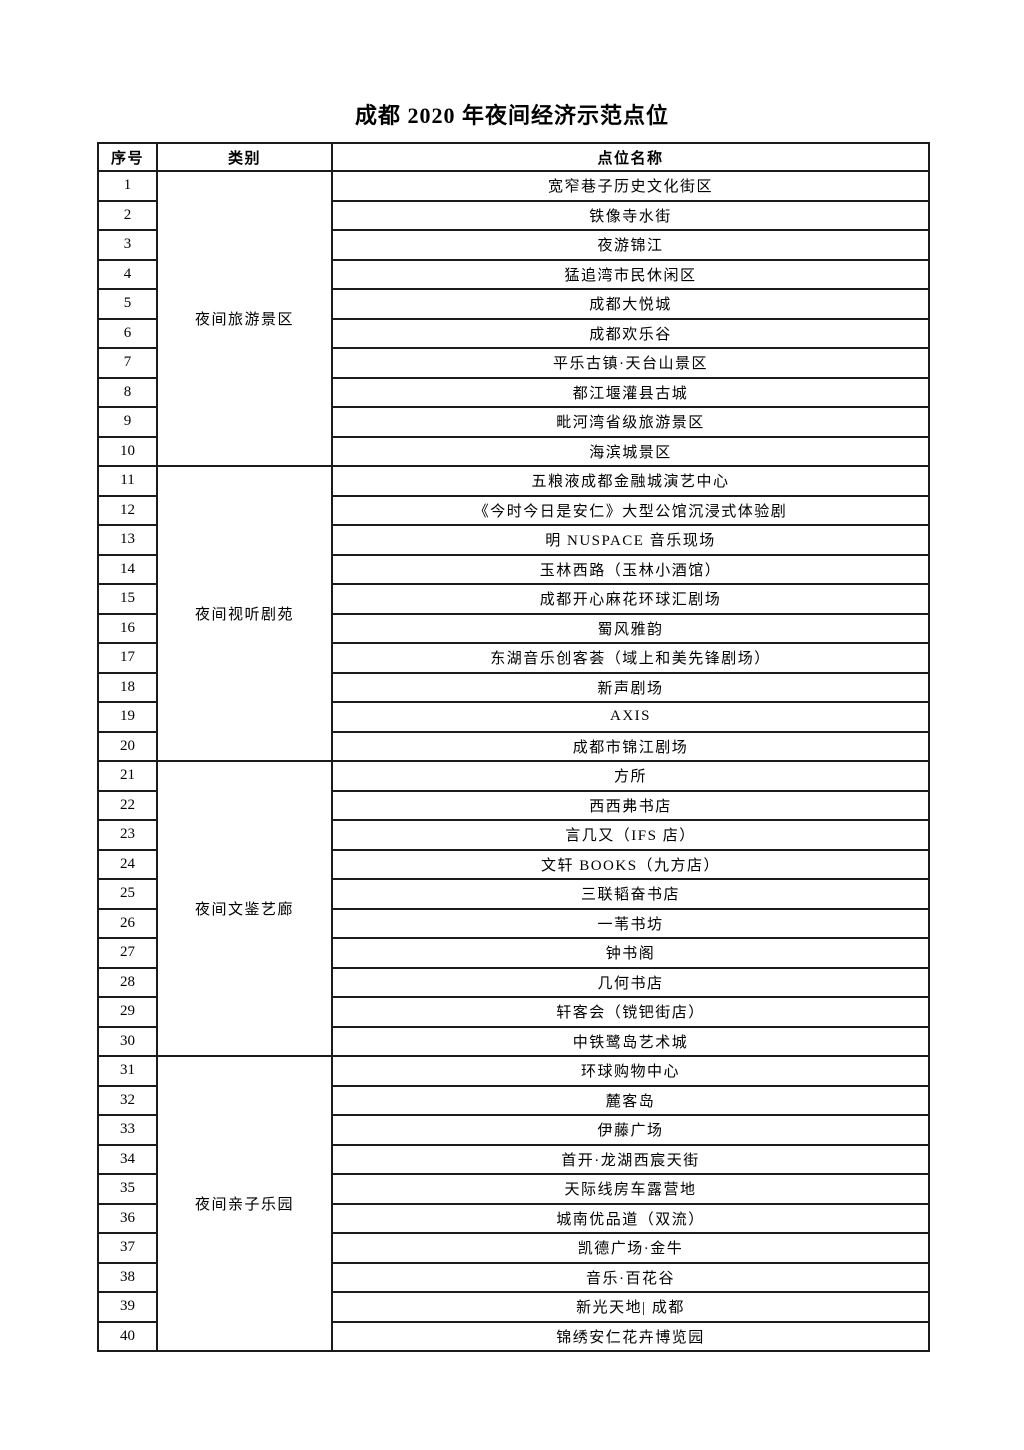 This screenshot has width=1024, height=1450. What do you see at coordinates (127, 599) in the screenshot?
I see `row-number-cell: 15` at bounding box center [127, 599].